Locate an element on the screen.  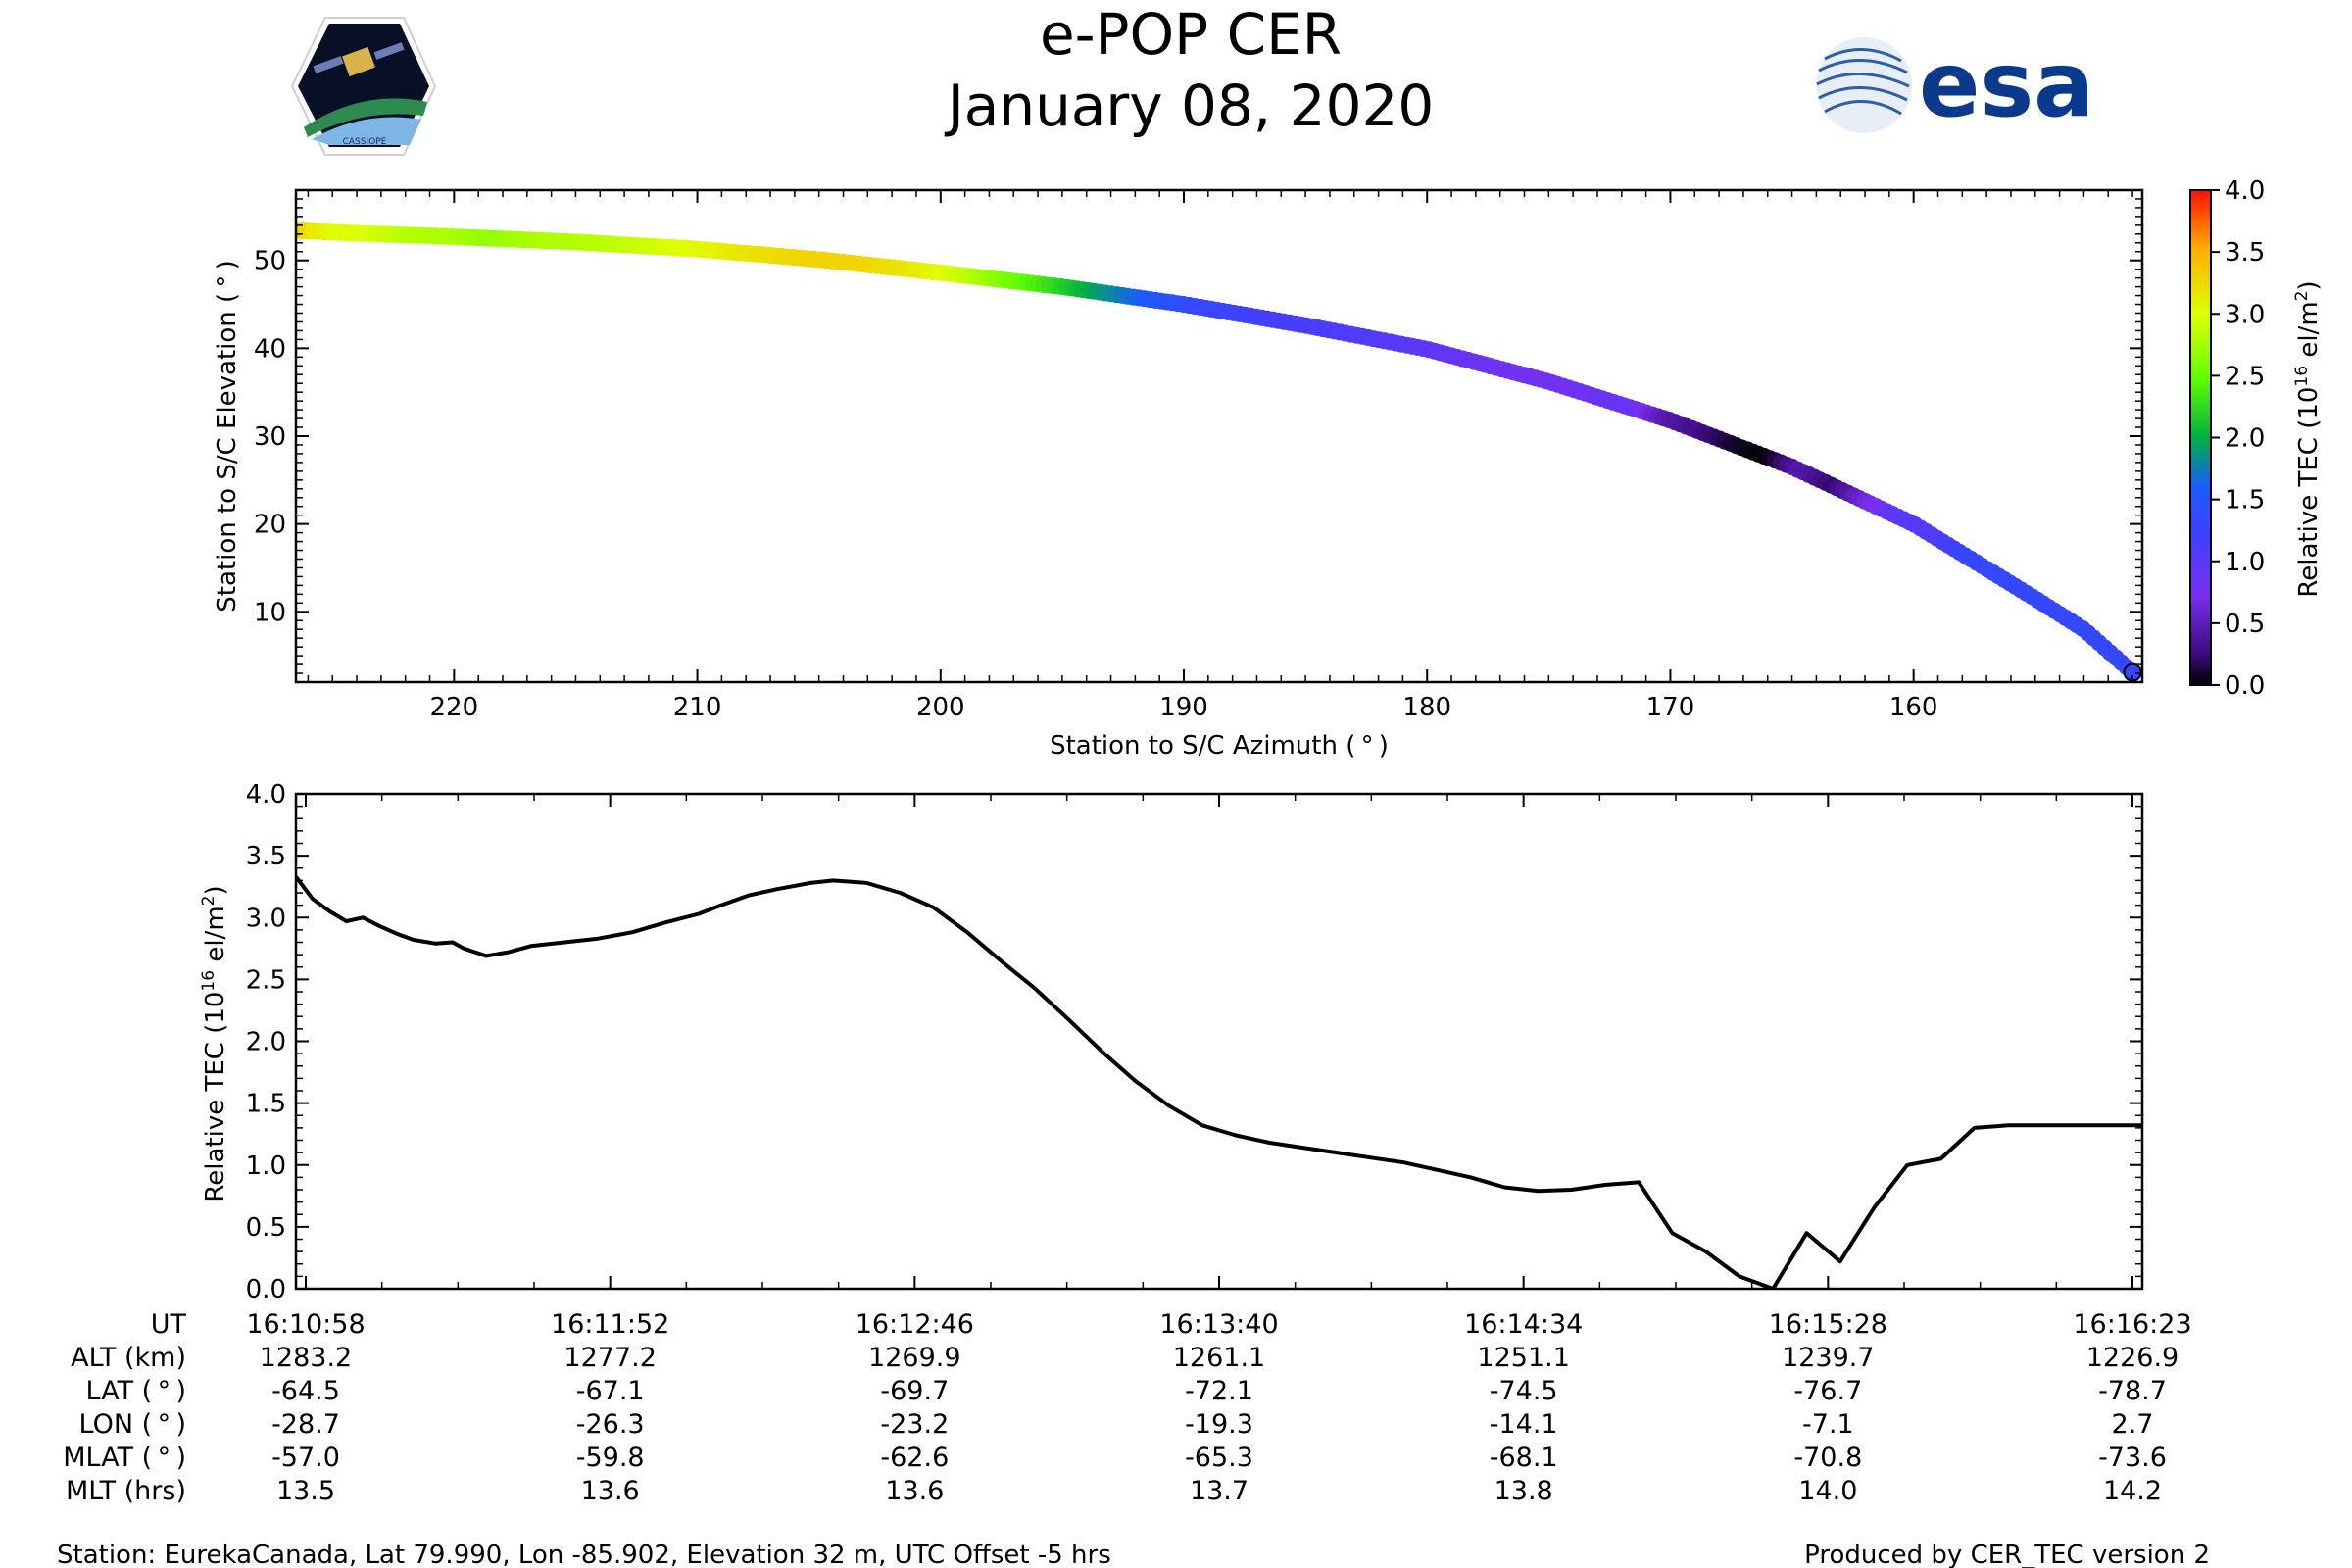
table-cell: -74.5 is located at coordinates (1524, 1391).